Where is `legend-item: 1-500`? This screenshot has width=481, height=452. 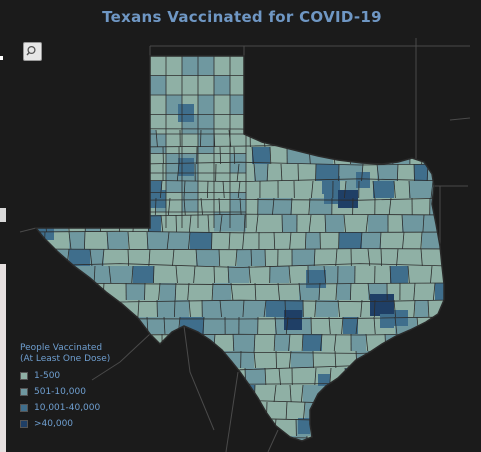
legend-item: 1-500 is located at coordinates (65, 376).